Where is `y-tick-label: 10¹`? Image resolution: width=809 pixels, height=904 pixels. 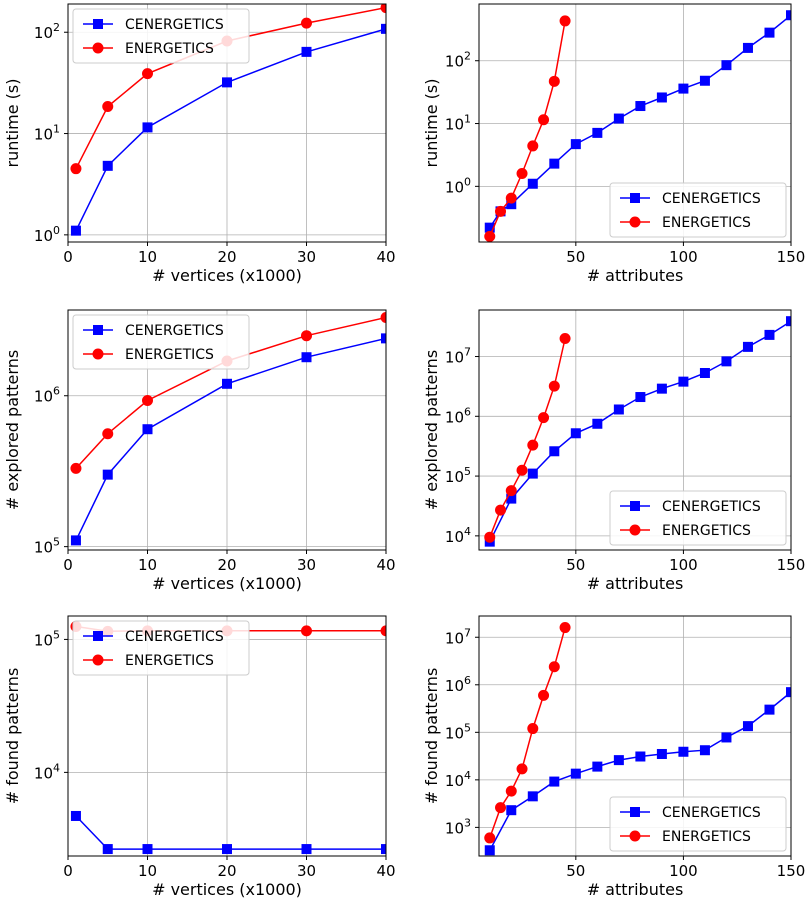
y-tick-label: 10¹ is located at coordinates (47, 133).